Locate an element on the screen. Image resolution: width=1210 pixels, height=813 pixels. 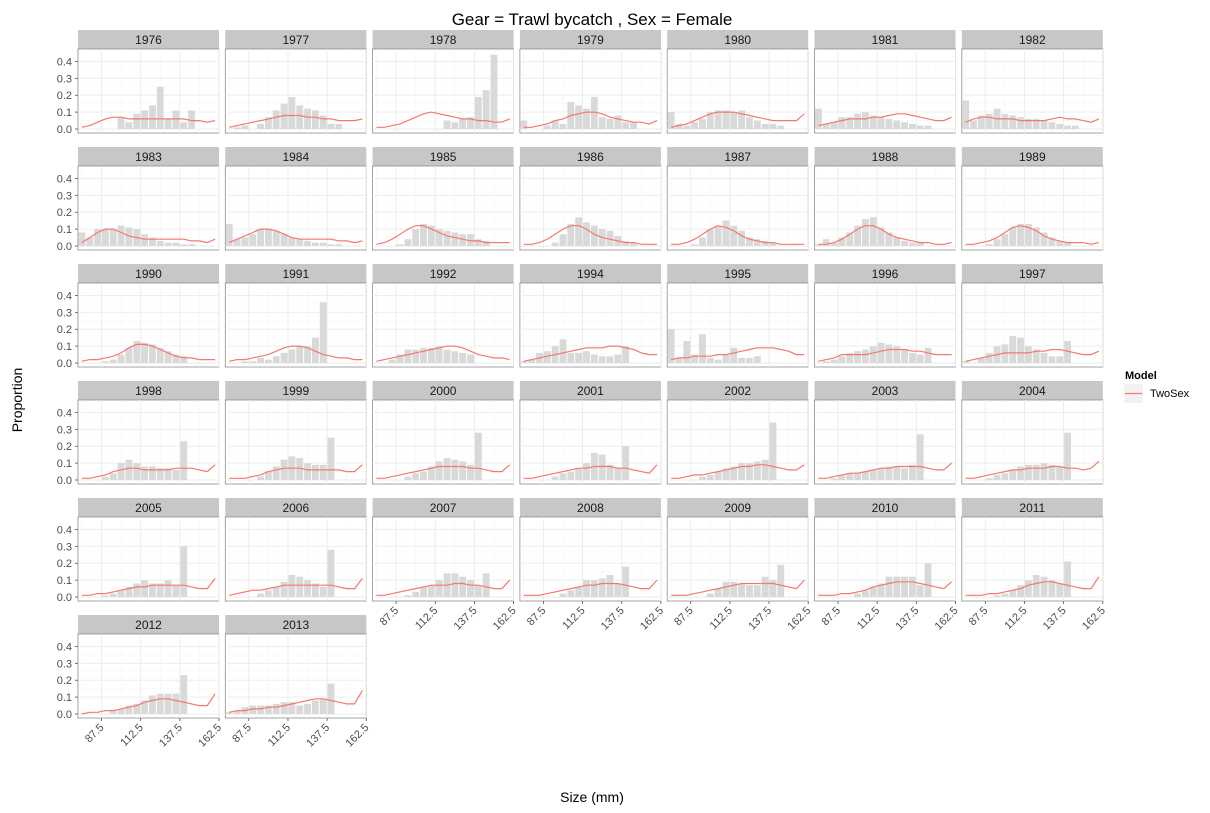
y-tick-label: 0.0 is located at coordinates (64, 598).